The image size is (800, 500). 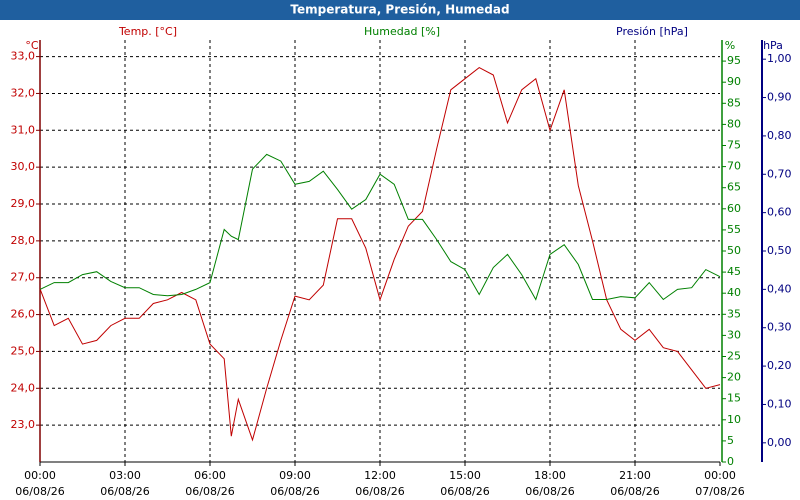 What do you see at coordinates (550, 475) in the screenshot?
I see `x-tick-label: 18:00` at bounding box center [550, 475].